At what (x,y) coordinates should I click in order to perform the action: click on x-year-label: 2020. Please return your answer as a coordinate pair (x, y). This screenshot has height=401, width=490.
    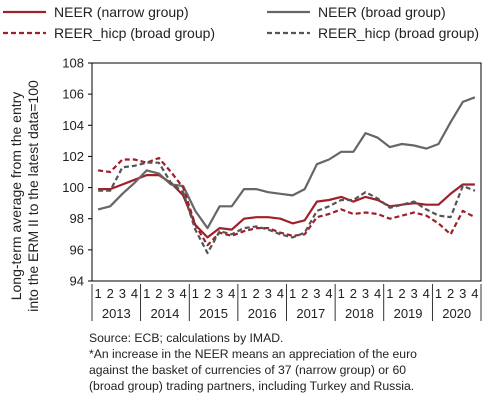
    Looking at the image, I should click on (456, 313).